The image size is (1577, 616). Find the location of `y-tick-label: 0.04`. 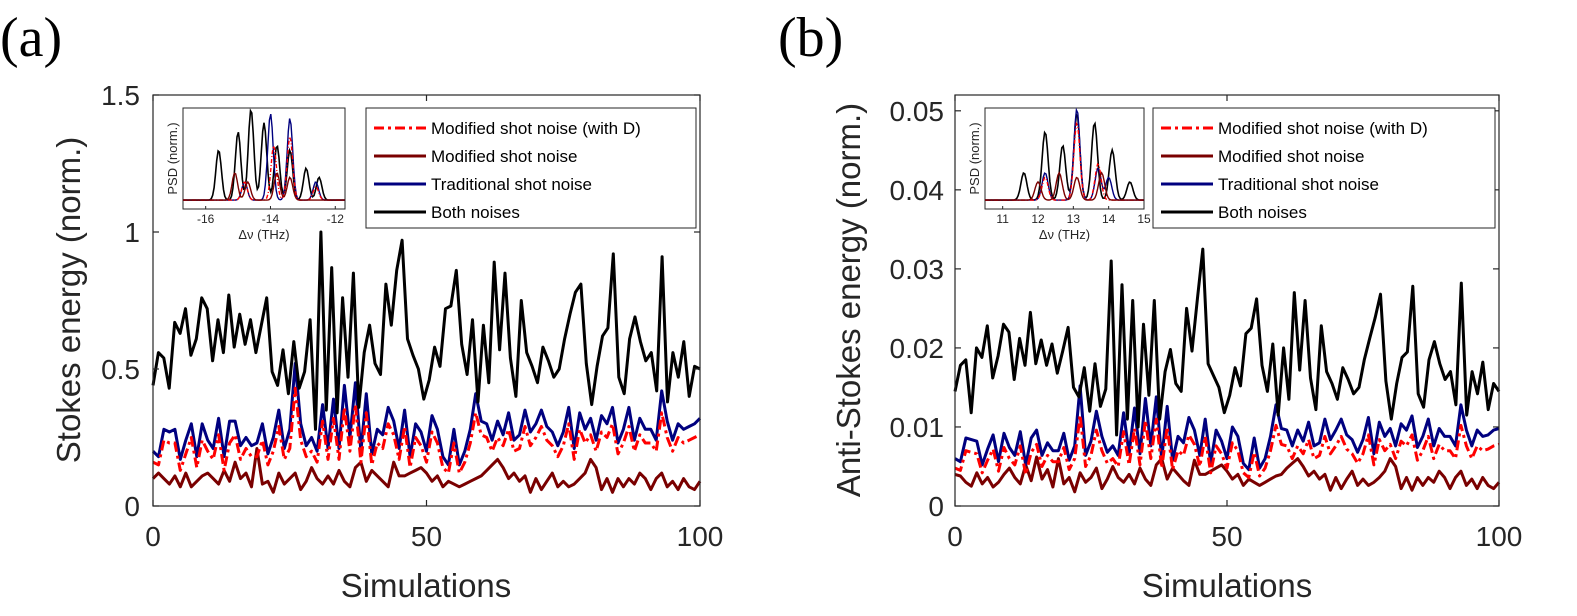

y-tick-label: 0.04 is located at coordinates (917, 190).